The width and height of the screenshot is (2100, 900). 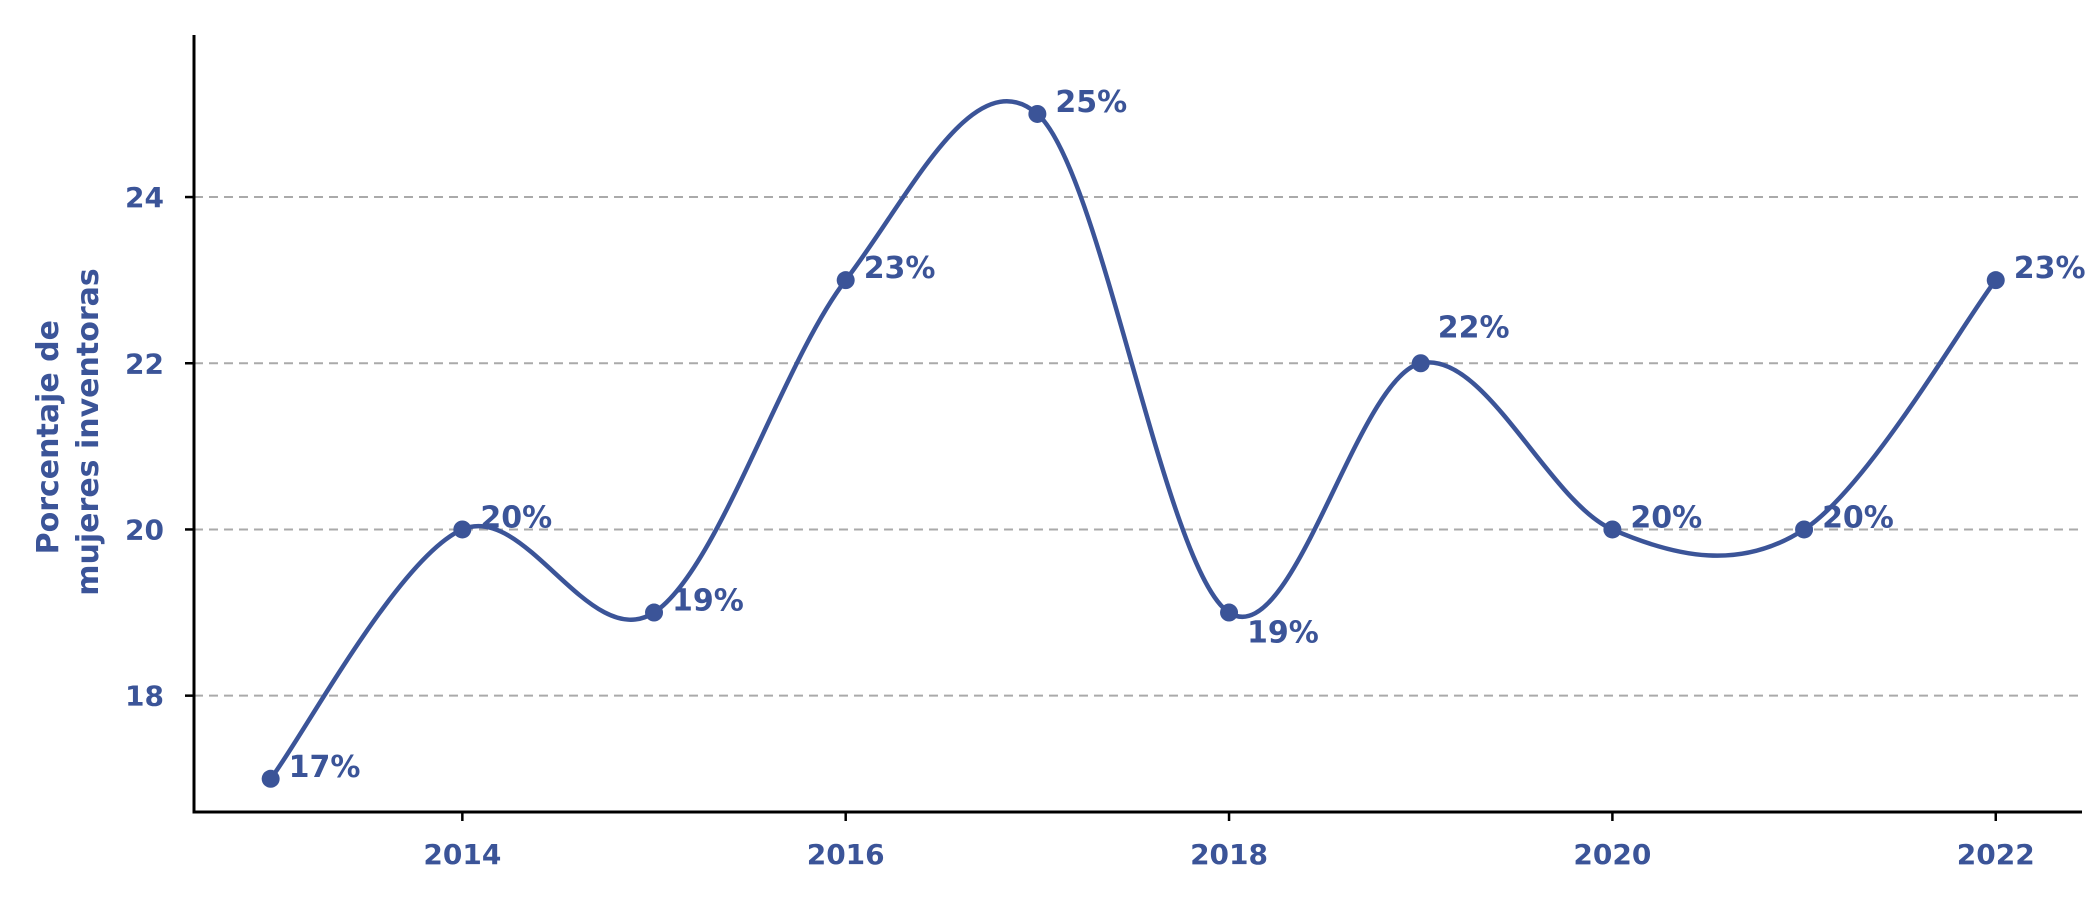 What do you see at coordinates (68, 431) in the screenshot?
I see `y-axis-title: Porcentaje de mujeres inventoras` at bounding box center [68, 431].